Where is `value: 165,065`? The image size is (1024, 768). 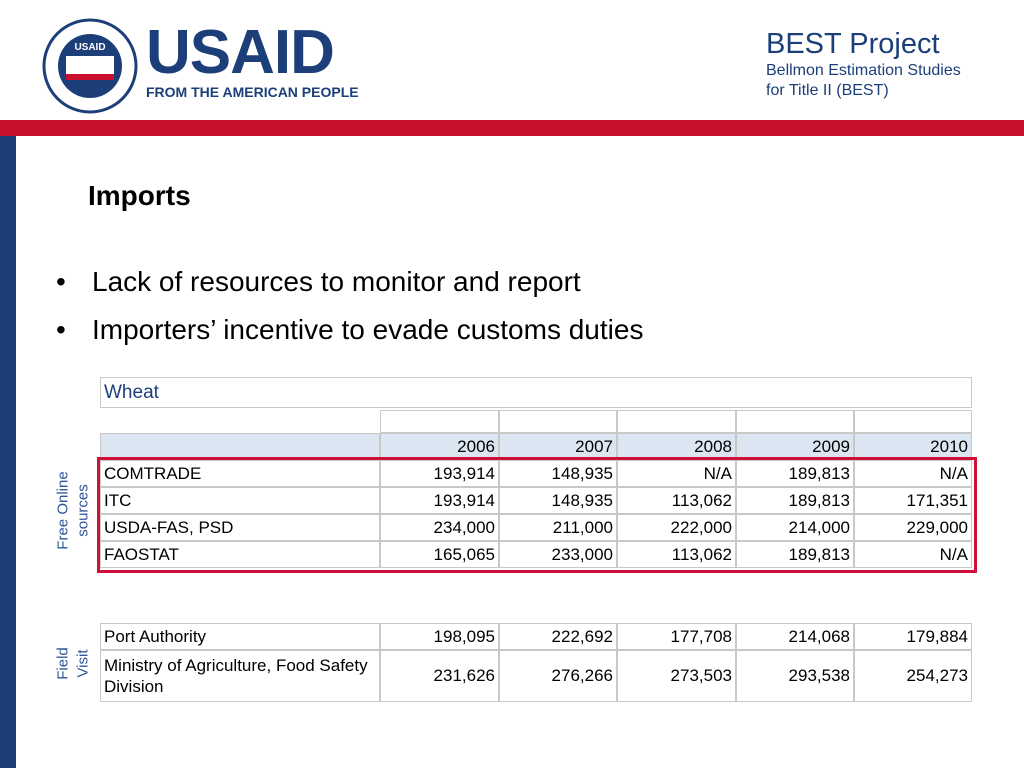 value: 165,065 is located at coordinates (439, 554).